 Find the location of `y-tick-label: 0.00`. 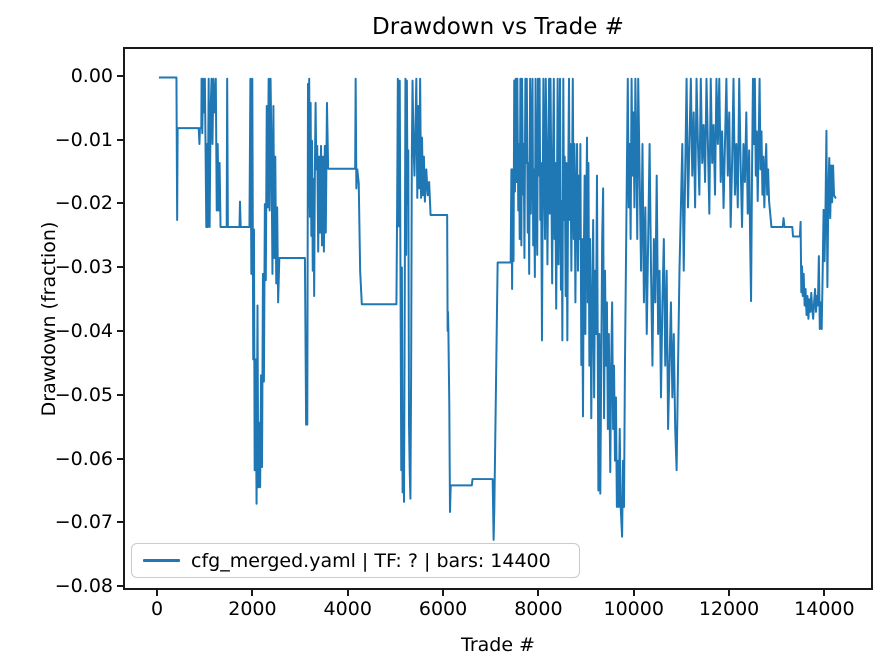

y-tick-label: 0.00 is located at coordinates (91, 75).